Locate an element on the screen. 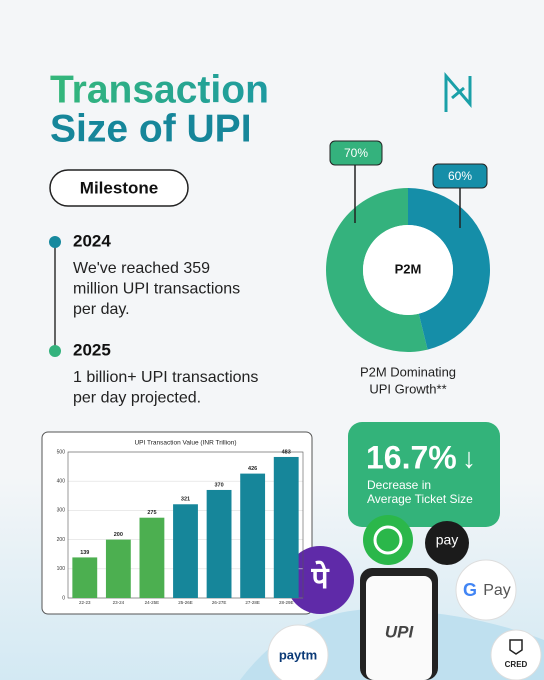 Image resolution: width=544 pixels, height=680 pixels. y-tick-label: 100 is located at coordinates (61, 569).